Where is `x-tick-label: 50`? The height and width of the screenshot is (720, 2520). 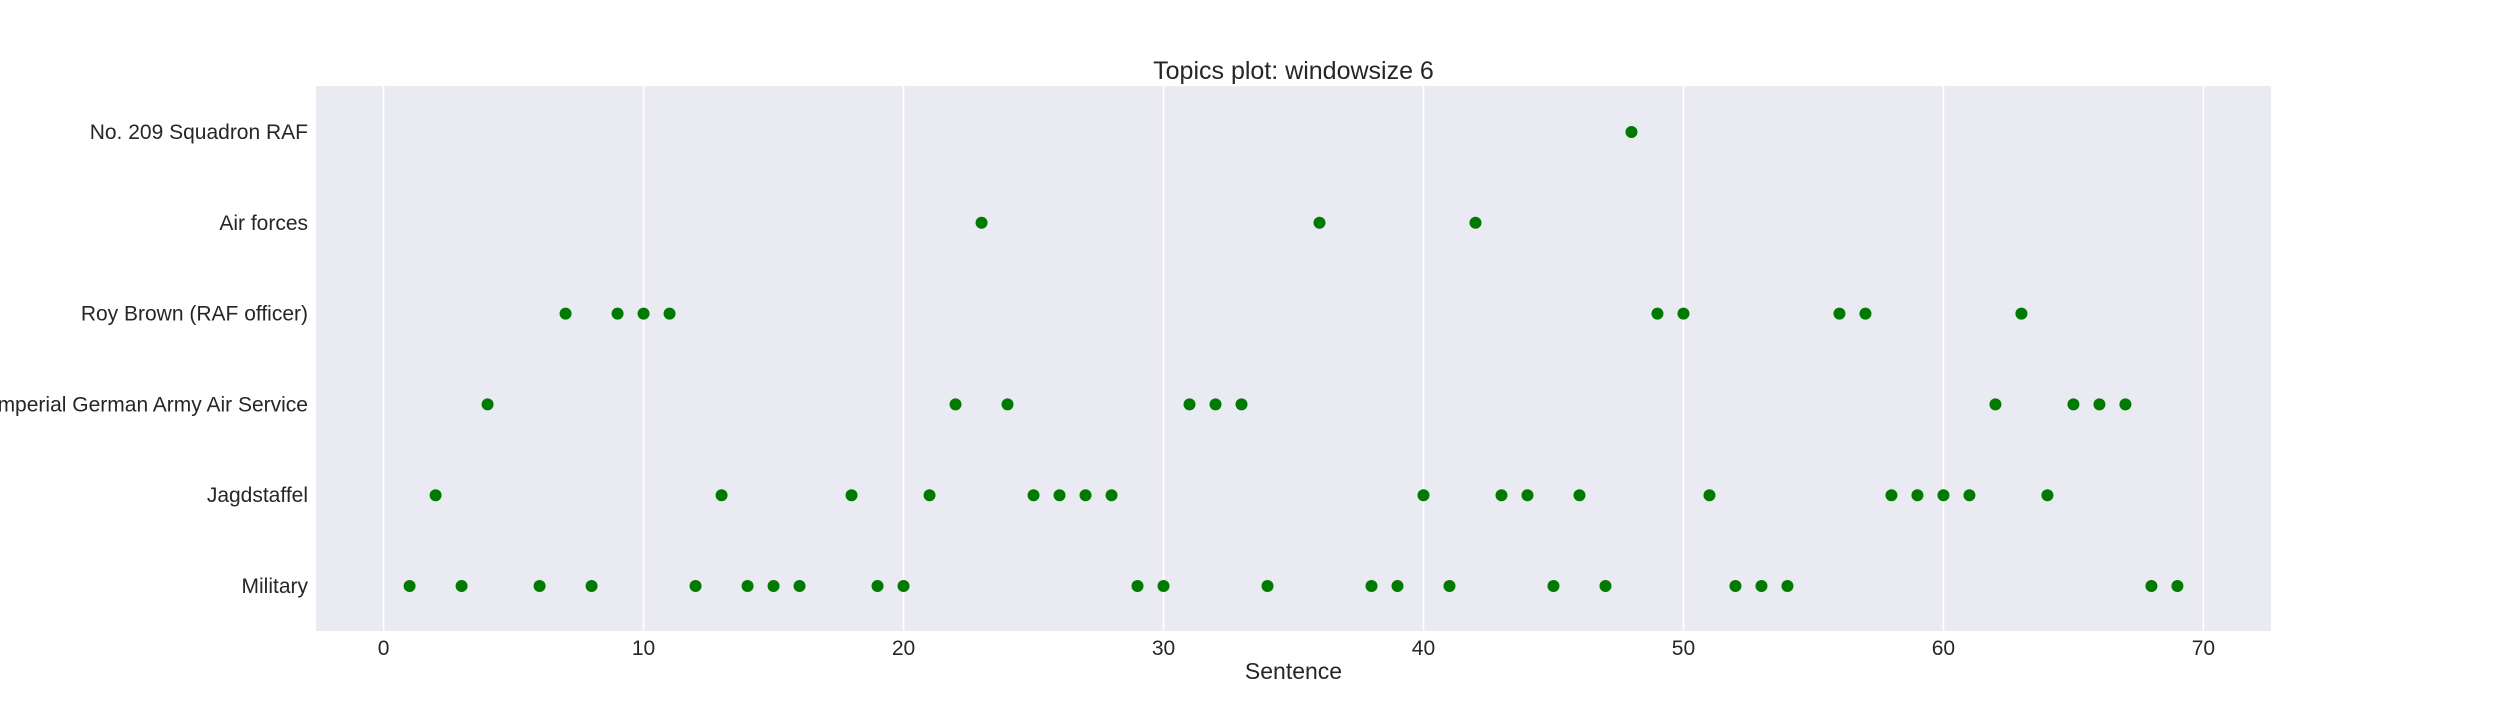 x-tick-label: 50 is located at coordinates (1683, 648).